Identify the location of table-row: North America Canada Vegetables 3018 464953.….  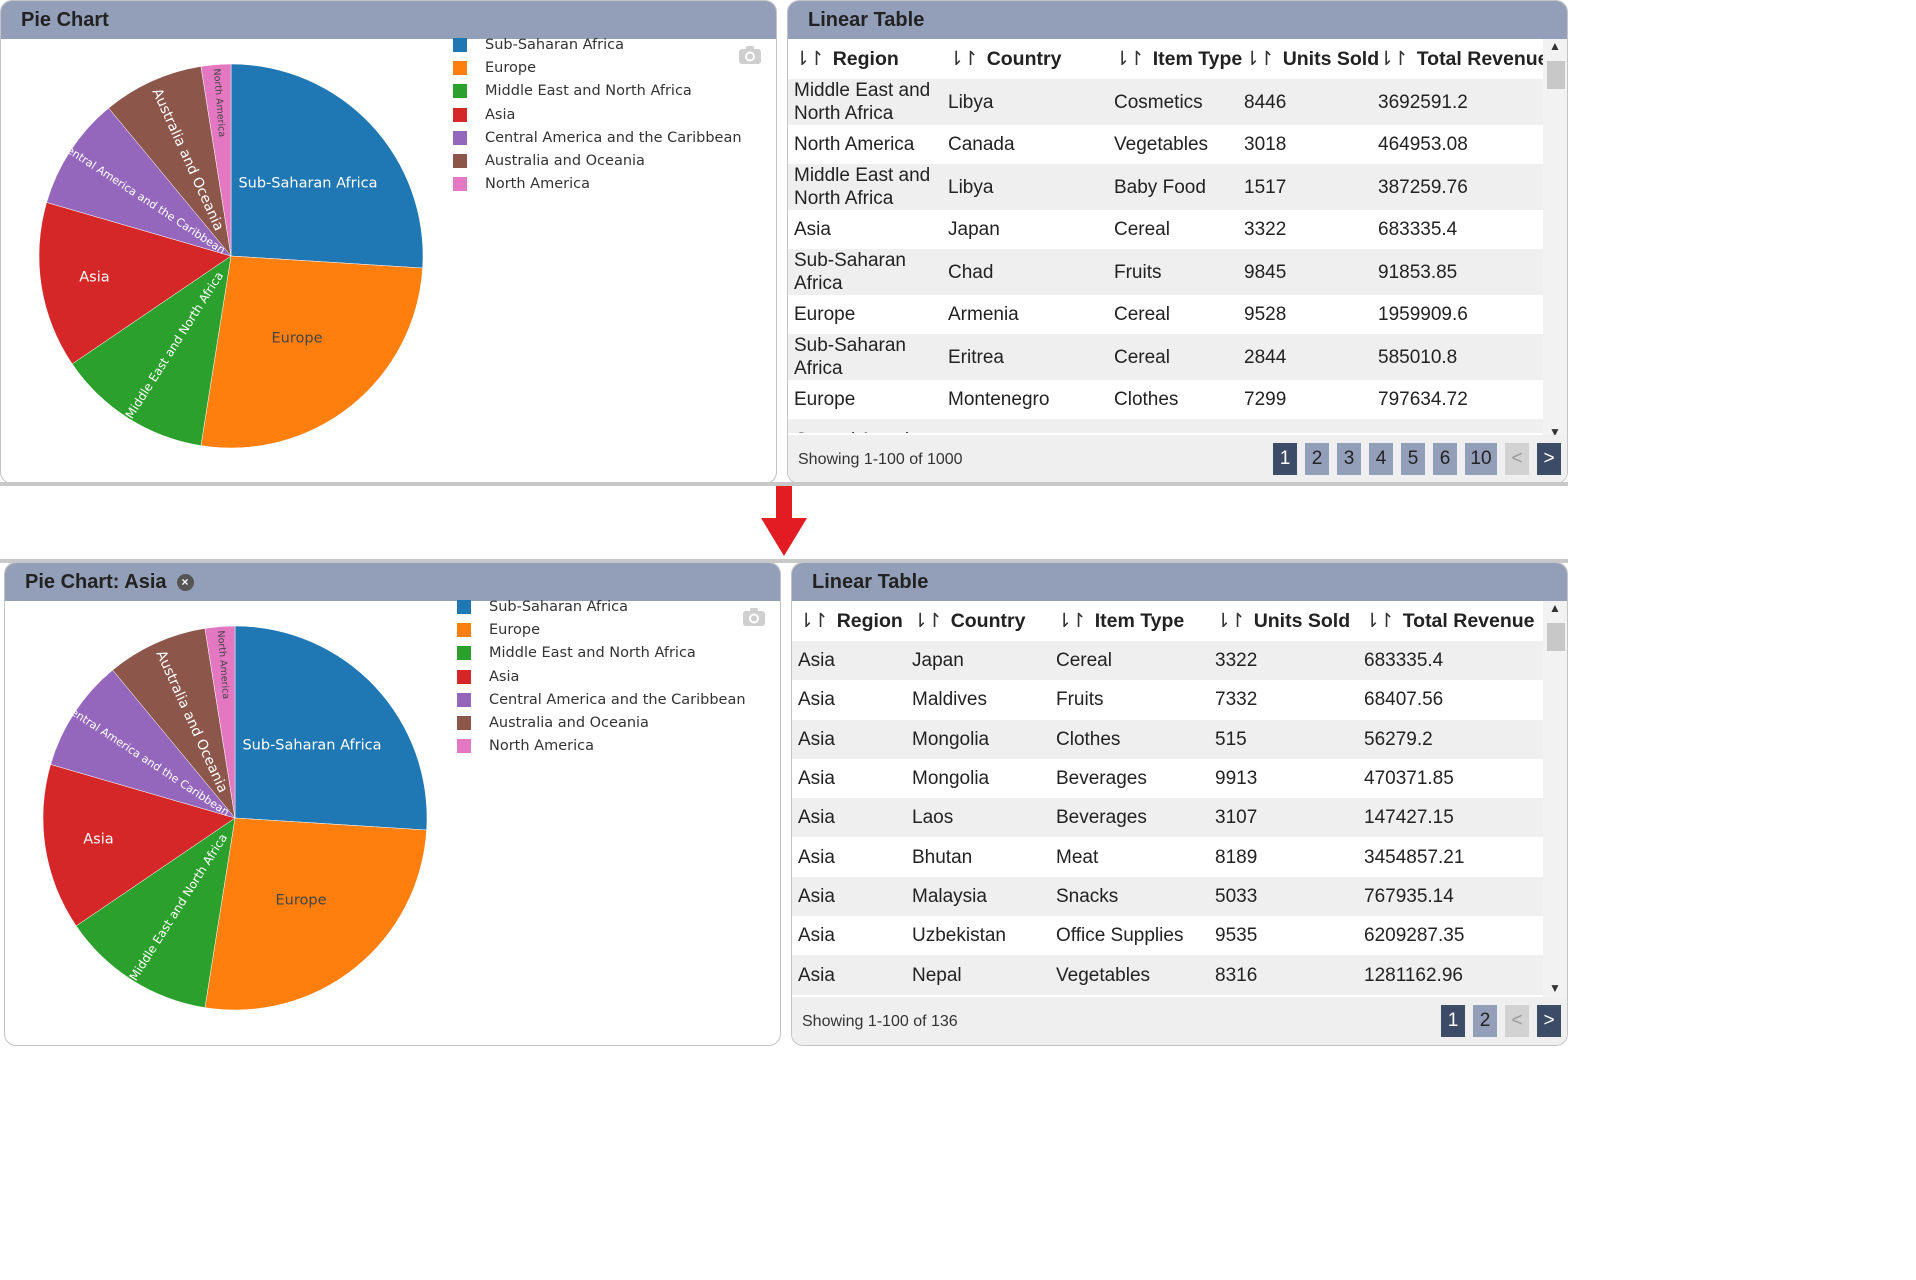
(1165, 144).